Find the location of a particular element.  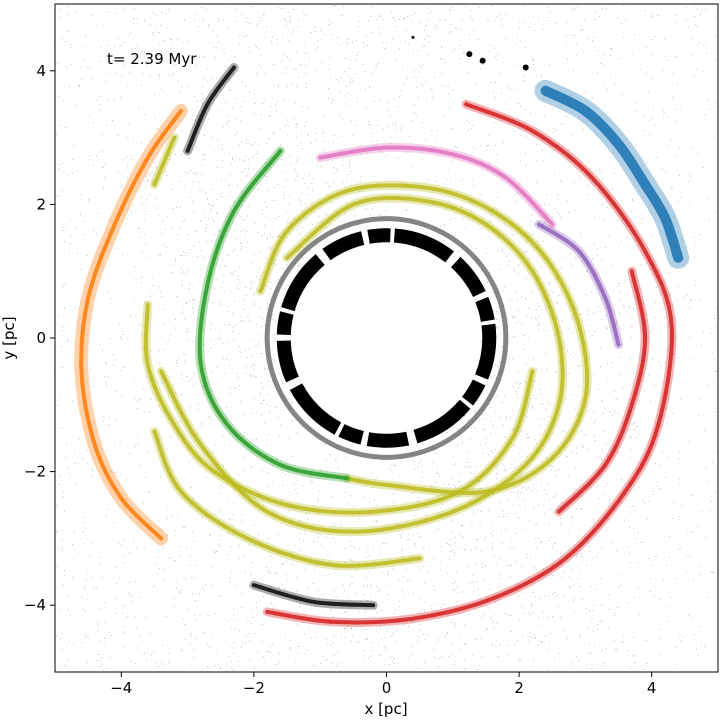

y-axis-label: y [pc] is located at coordinates (9, 337).